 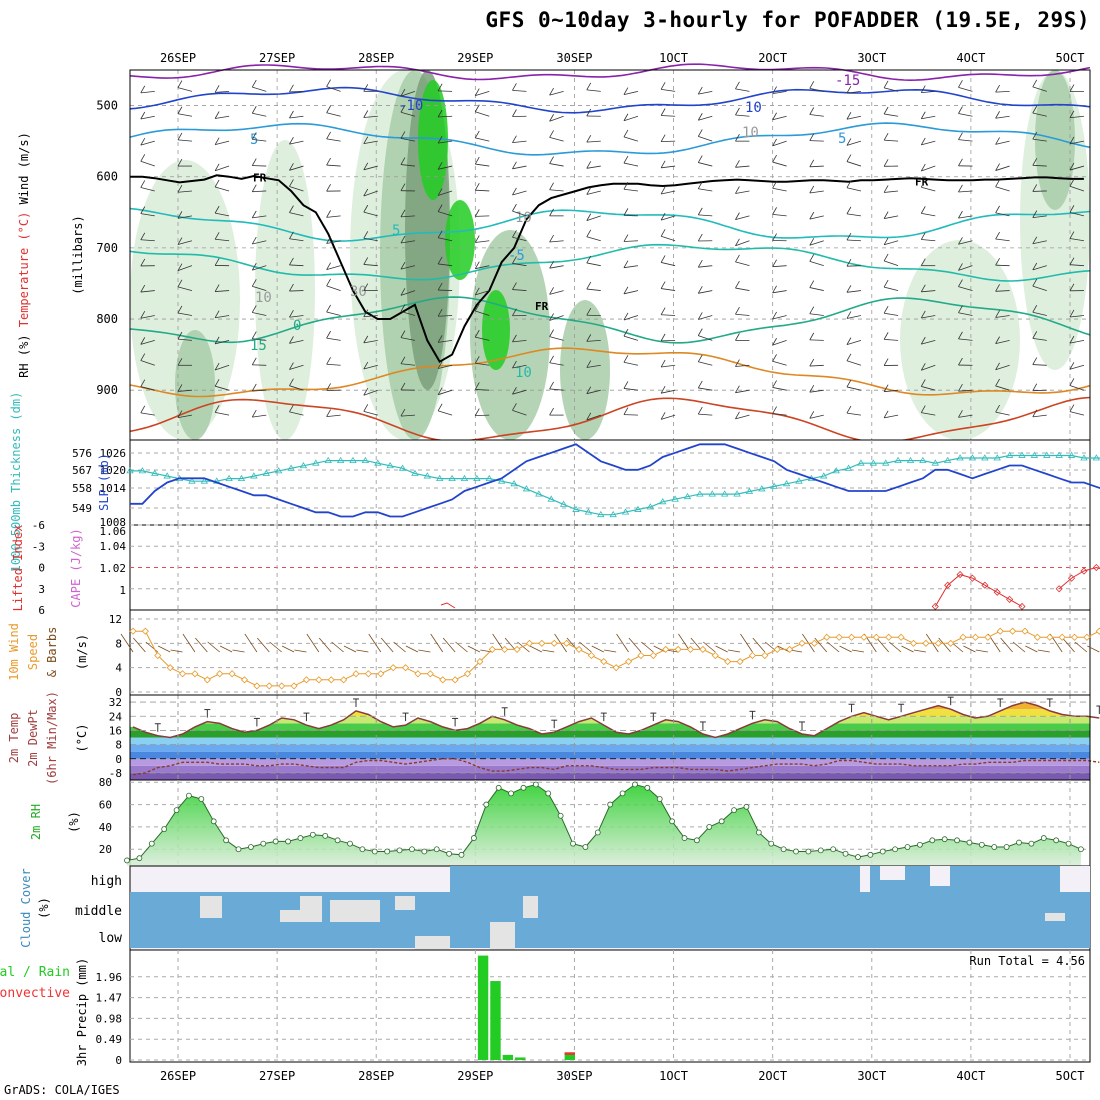 I want to click on bottom-date-label: 4OCT, so click(x=970, y=1076).